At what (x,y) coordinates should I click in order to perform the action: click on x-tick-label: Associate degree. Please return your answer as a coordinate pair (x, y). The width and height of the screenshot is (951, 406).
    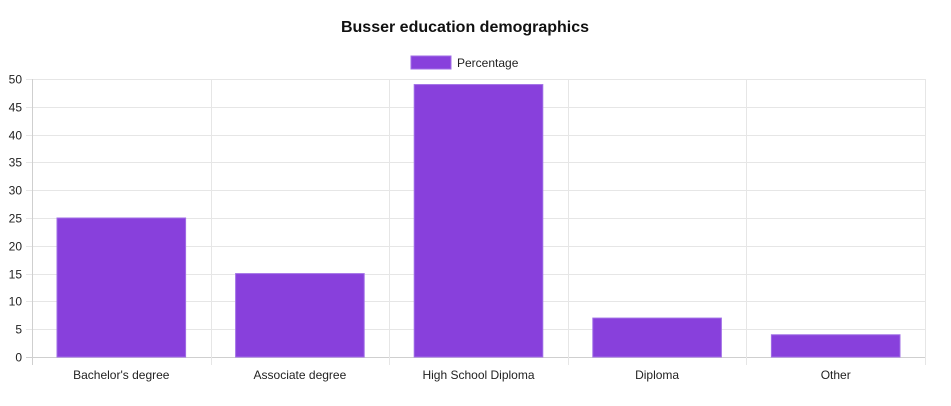
    Looking at the image, I should click on (300, 375).